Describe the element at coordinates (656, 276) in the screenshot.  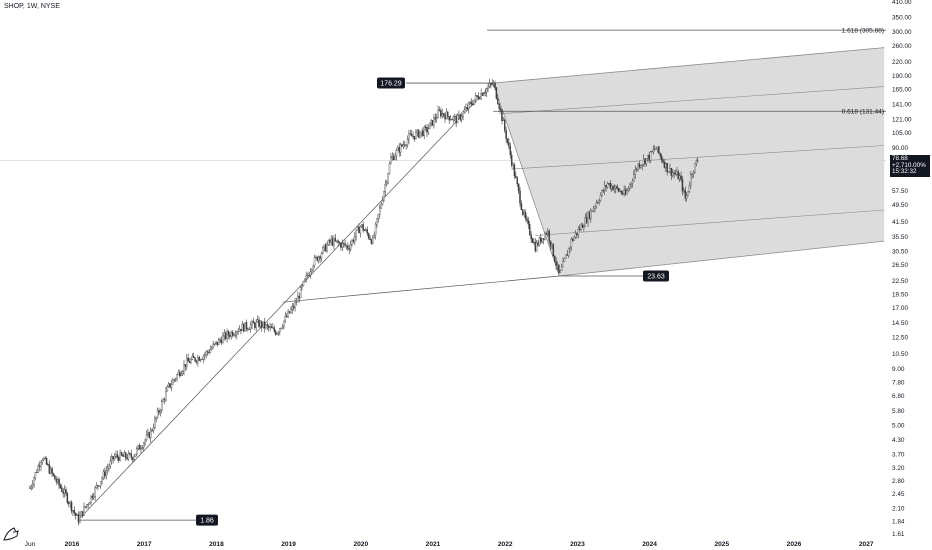
I see `low-2022-label-box` at that location.